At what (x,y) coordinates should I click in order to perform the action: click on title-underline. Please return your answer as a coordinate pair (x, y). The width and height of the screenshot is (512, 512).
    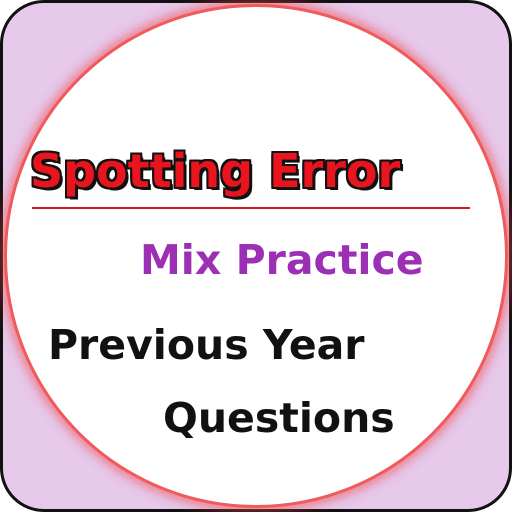
    Looking at the image, I should click on (251, 208).